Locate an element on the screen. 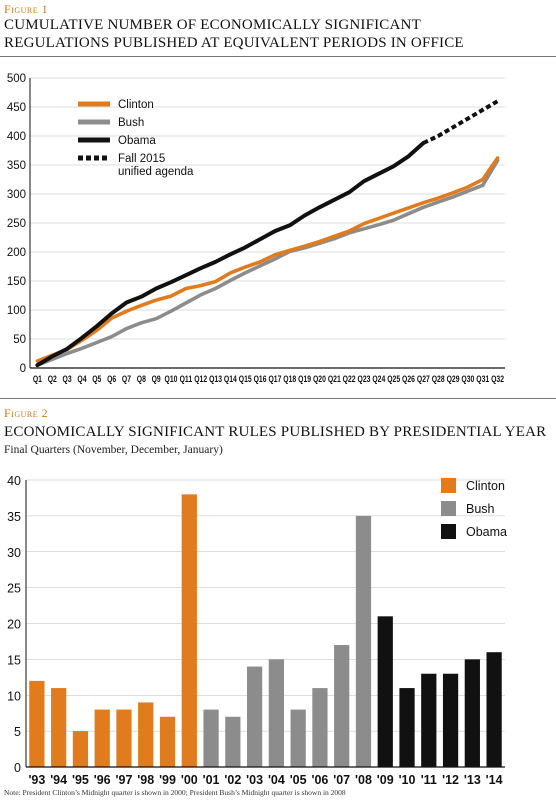 This screenshot has width=556, height=801. x-tick-group: Q31 is located at coordinates (482, 379).